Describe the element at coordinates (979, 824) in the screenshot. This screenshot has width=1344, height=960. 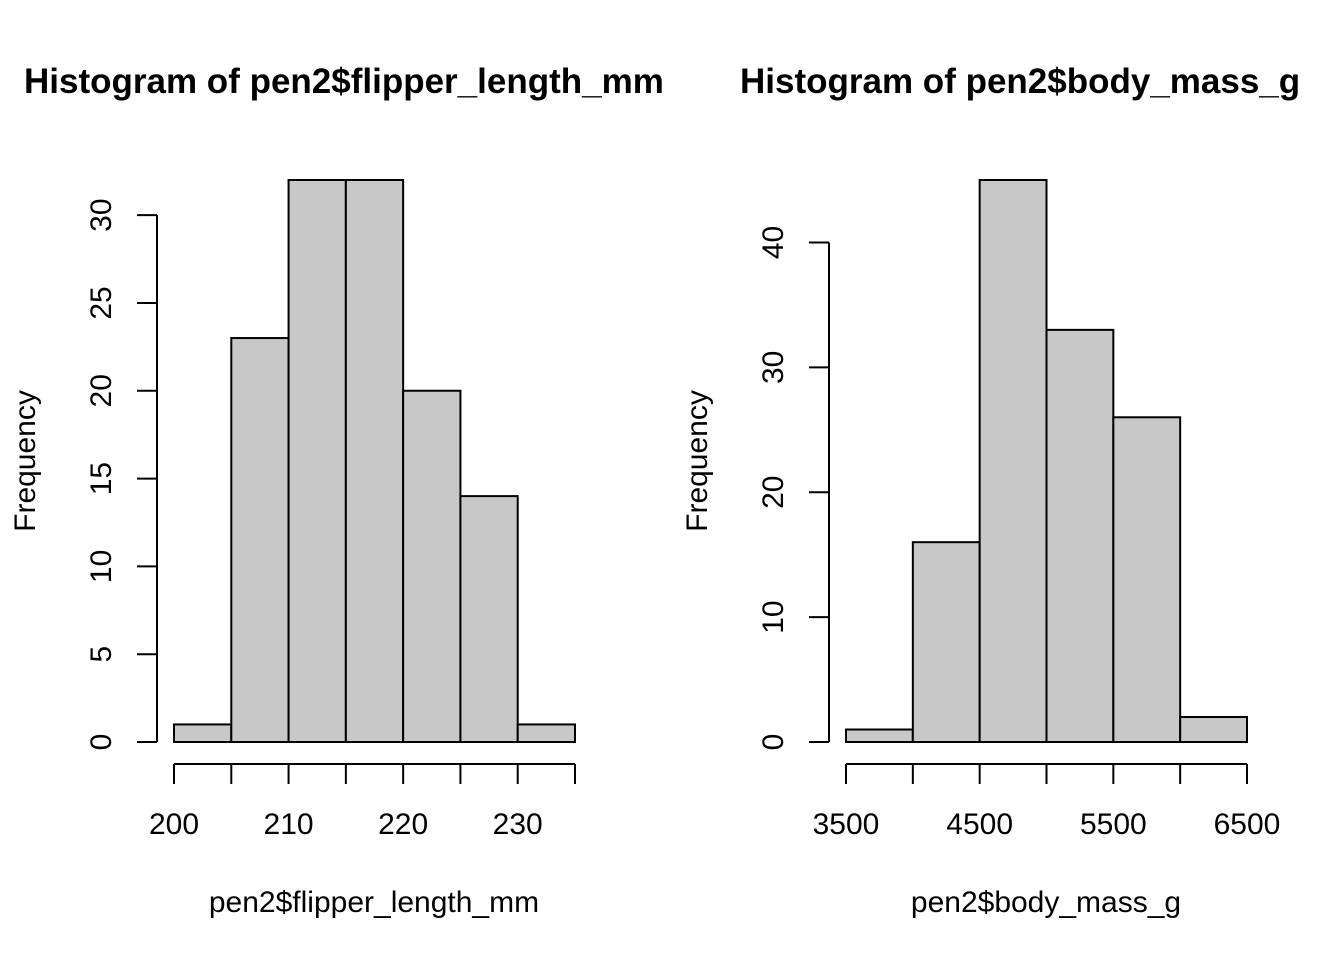
I see `x-tick-label: 4500` at that location.